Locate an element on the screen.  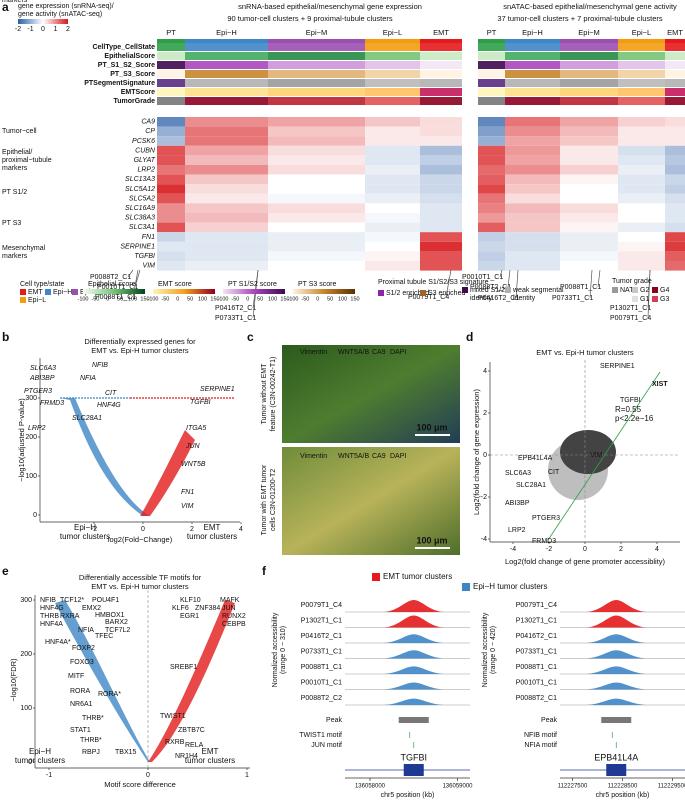
y-tick-label: 0 is located at coordinates (30, 762).